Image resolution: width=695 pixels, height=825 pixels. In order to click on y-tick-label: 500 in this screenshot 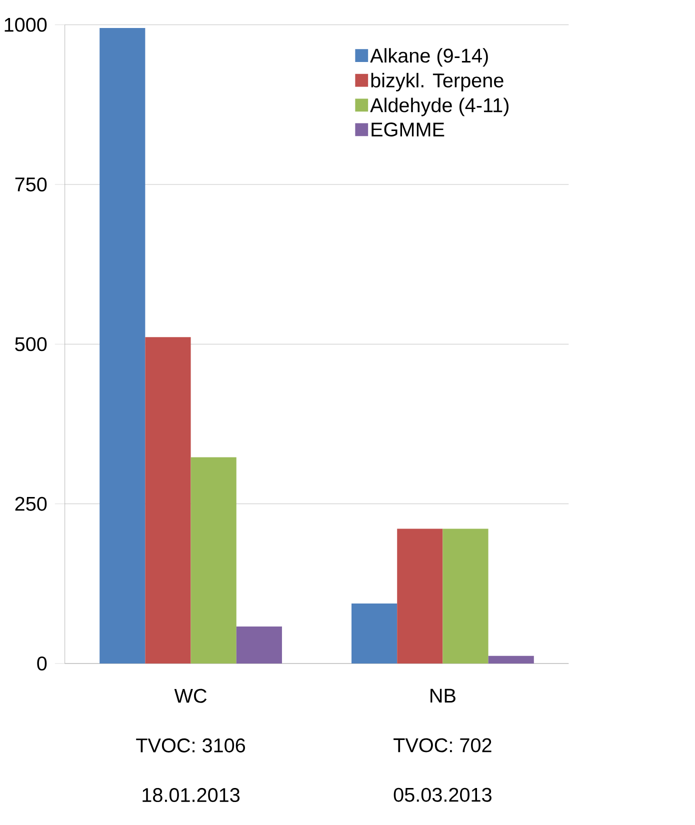, I will do `click(31, 344)`.